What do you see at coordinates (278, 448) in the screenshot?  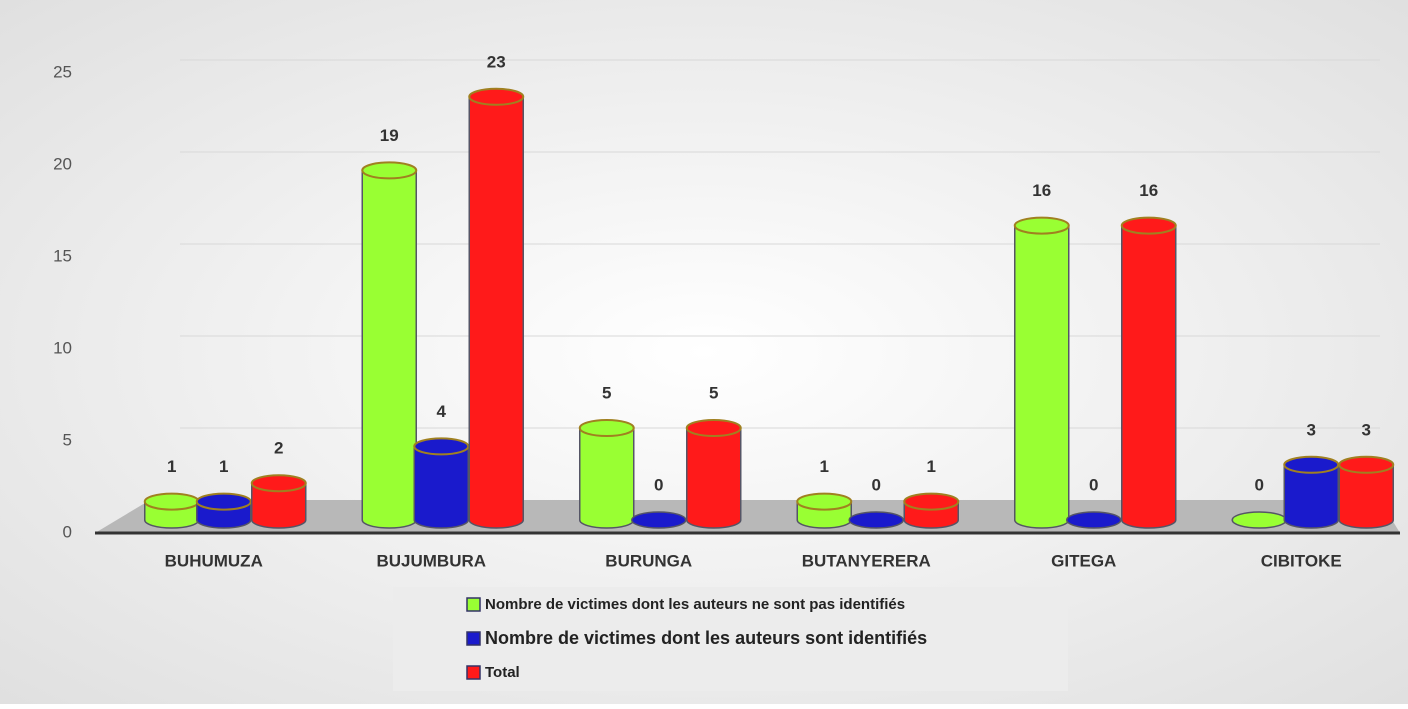 I see `value-label: 2` at bounding box center [278, 448].